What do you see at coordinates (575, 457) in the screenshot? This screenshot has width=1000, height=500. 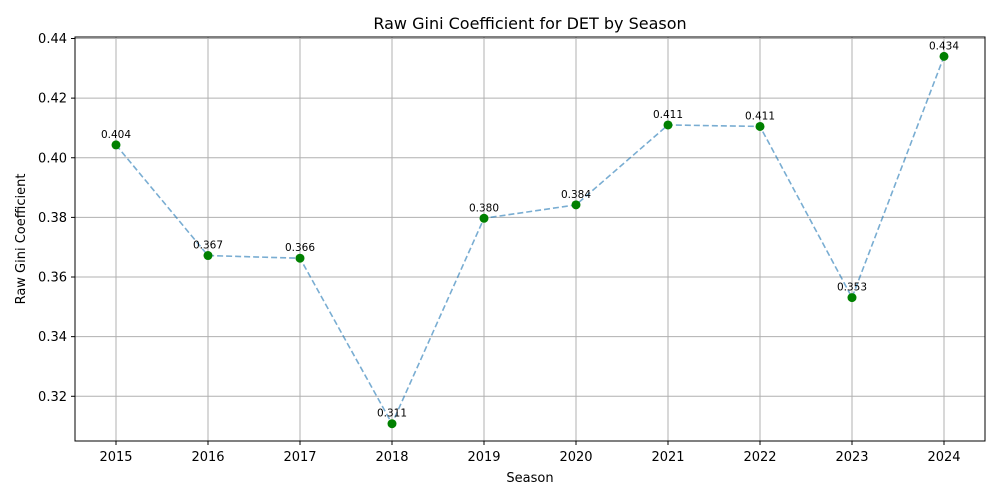 I see `x-tick-label: 2020` at bounding box center [575, 457].